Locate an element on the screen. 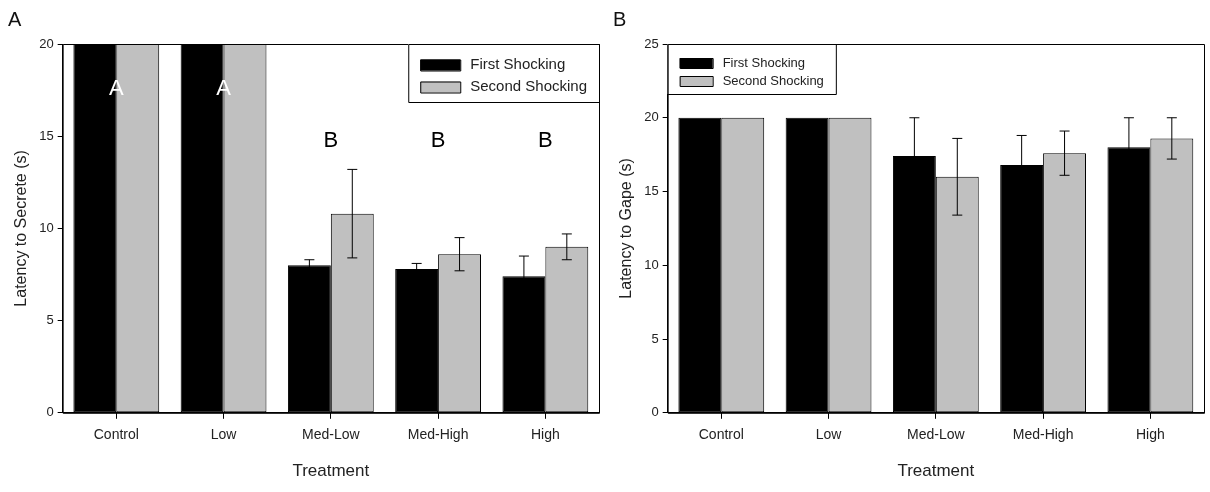 Image resolution: width=1210 pixels, height=492 pixels. y-tick-label: 25 is located at coordinates (651, 43).